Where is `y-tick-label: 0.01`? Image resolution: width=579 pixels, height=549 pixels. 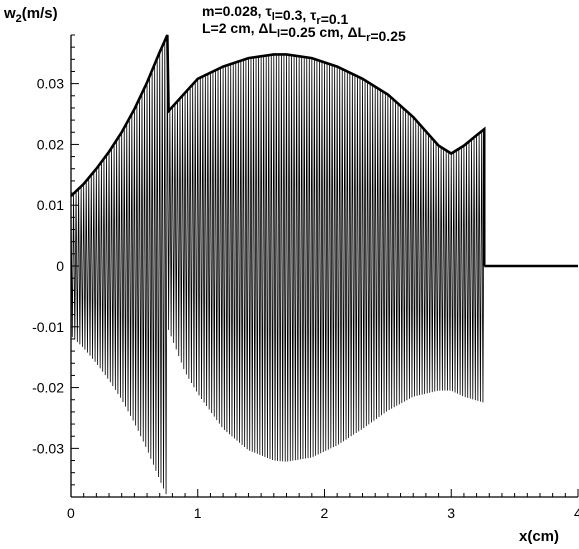
y-tick-label: 0.01 is located at coordinates (50, 205).